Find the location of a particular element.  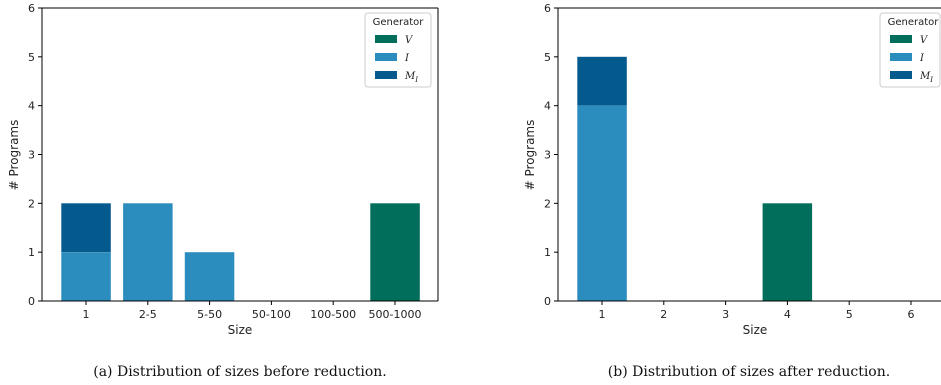

y-tick-label-a-0: 0 is located at coordinates (31, 301).